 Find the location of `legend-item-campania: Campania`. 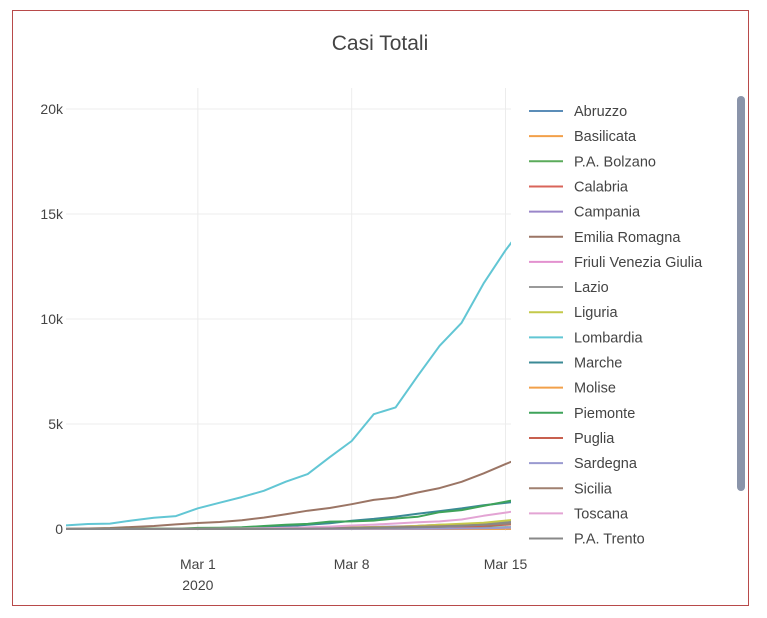

legend-item-campania: Campania is located at coordinates (585, 213).